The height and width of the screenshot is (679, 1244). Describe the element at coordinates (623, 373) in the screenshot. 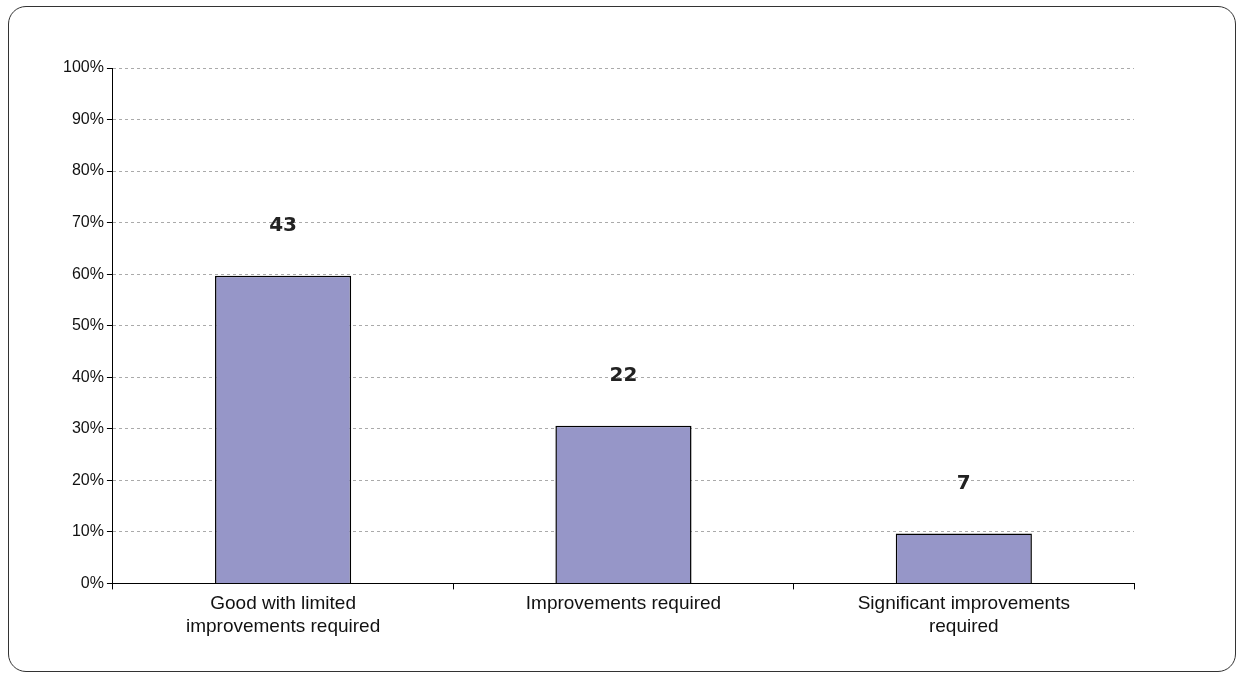

I see `annotation: 22` at that location.